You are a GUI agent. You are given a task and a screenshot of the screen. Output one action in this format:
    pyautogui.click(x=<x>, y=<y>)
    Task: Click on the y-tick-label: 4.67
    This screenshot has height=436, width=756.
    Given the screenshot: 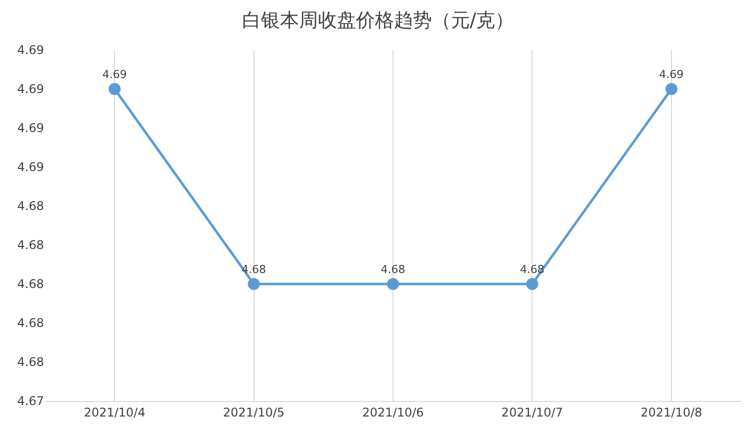 What is the action you would take?
    pyautogui.click(x=30, y=401)
    